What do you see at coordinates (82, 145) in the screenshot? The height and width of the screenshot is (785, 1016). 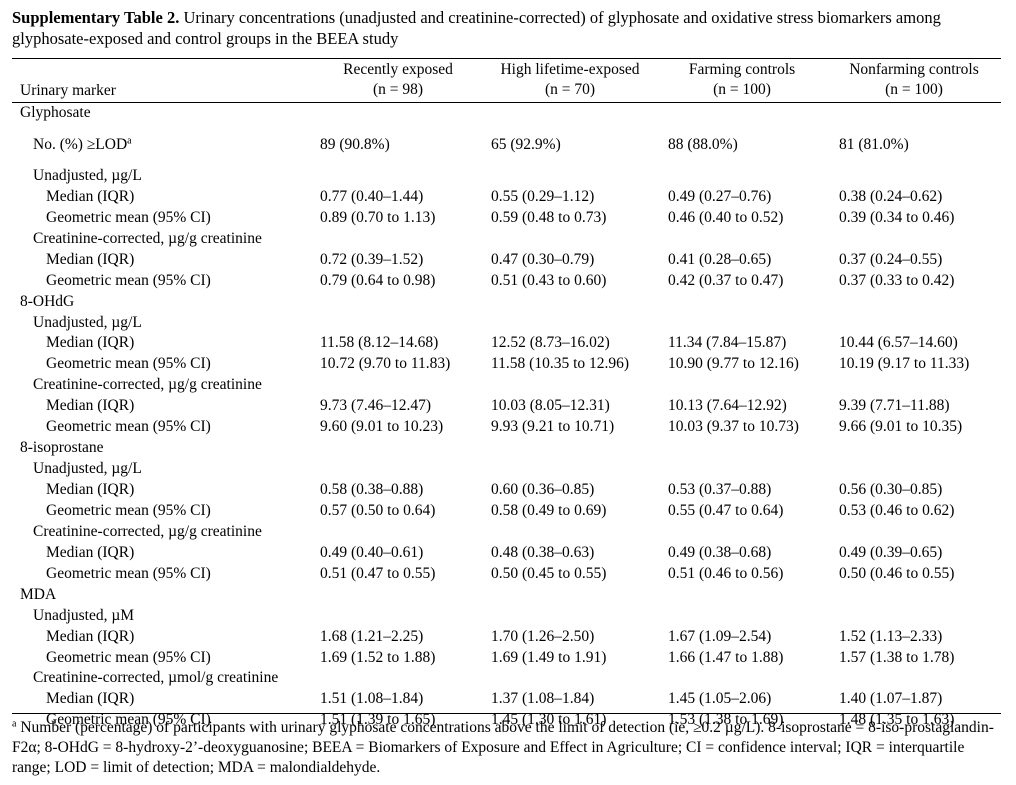 I see `subgroup-label: No. (%) ≥LODa` at bounding box center [82, 145].